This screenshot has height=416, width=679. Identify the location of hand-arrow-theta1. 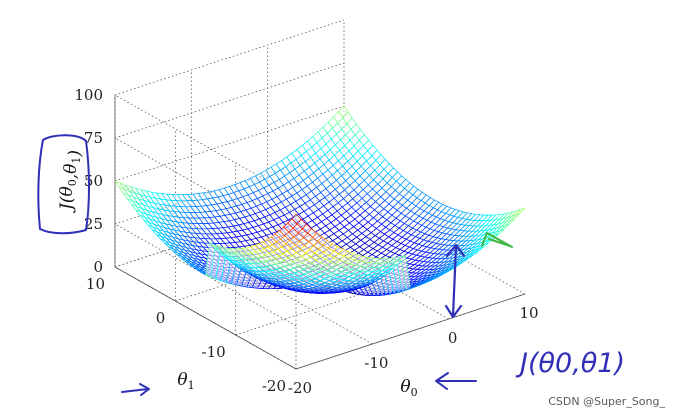
(135, 389).